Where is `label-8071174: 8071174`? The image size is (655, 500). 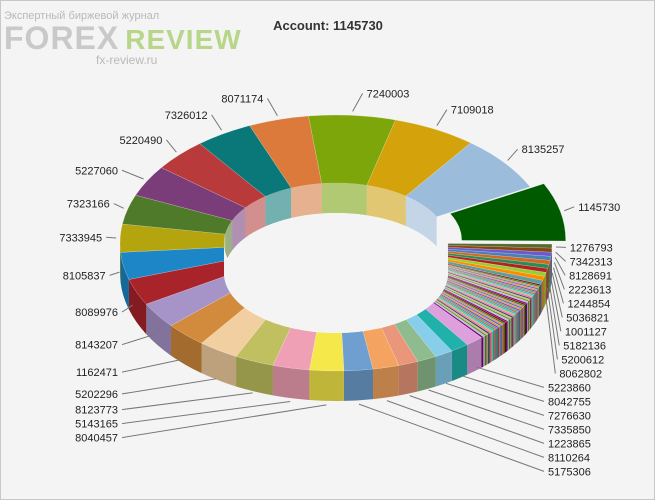
label-8071174: 8071174 is located at coordinates (242, 99).